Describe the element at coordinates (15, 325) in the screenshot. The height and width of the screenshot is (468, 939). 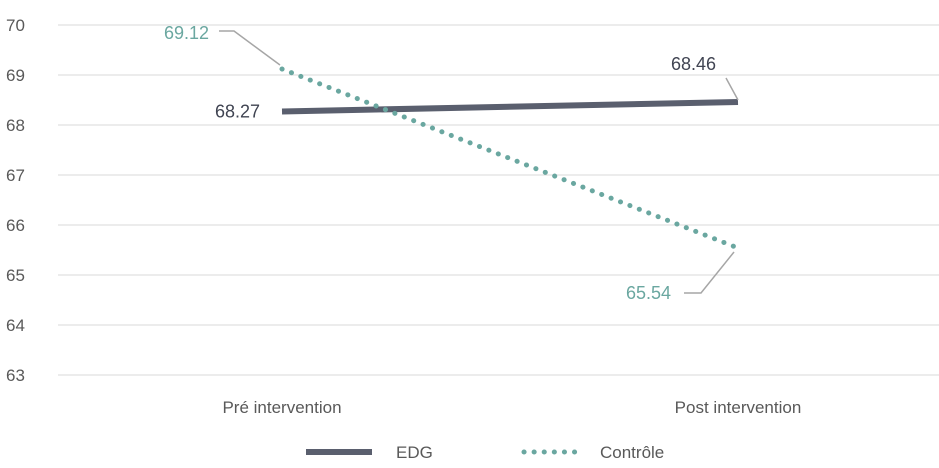
I see `y-tick-label: 64` at that location.